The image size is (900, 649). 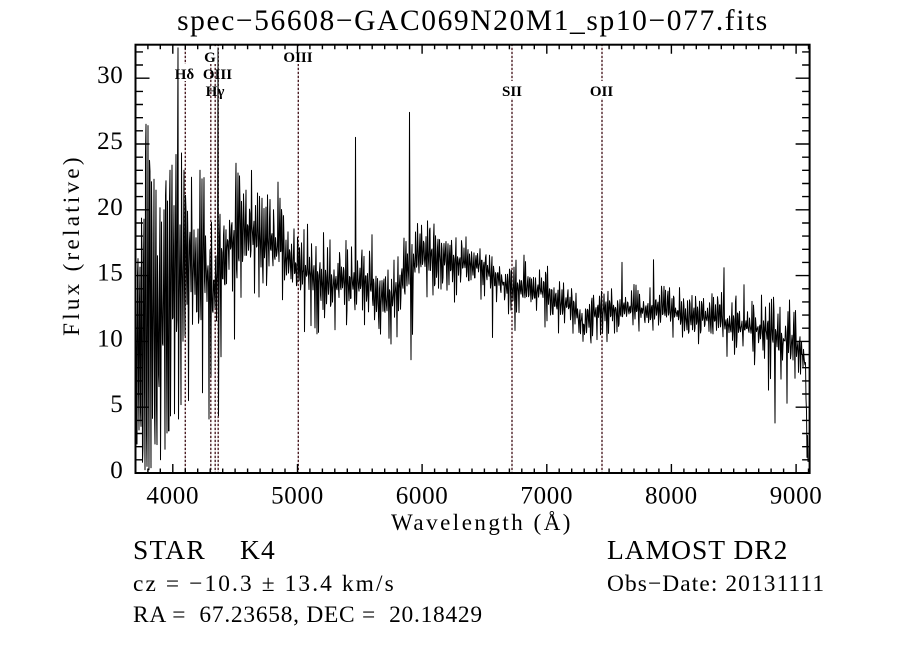 What do you see at coordinates (546, 496) in the screenshot?
I see `svg-text: 7000` at bounding box center [546, 496].